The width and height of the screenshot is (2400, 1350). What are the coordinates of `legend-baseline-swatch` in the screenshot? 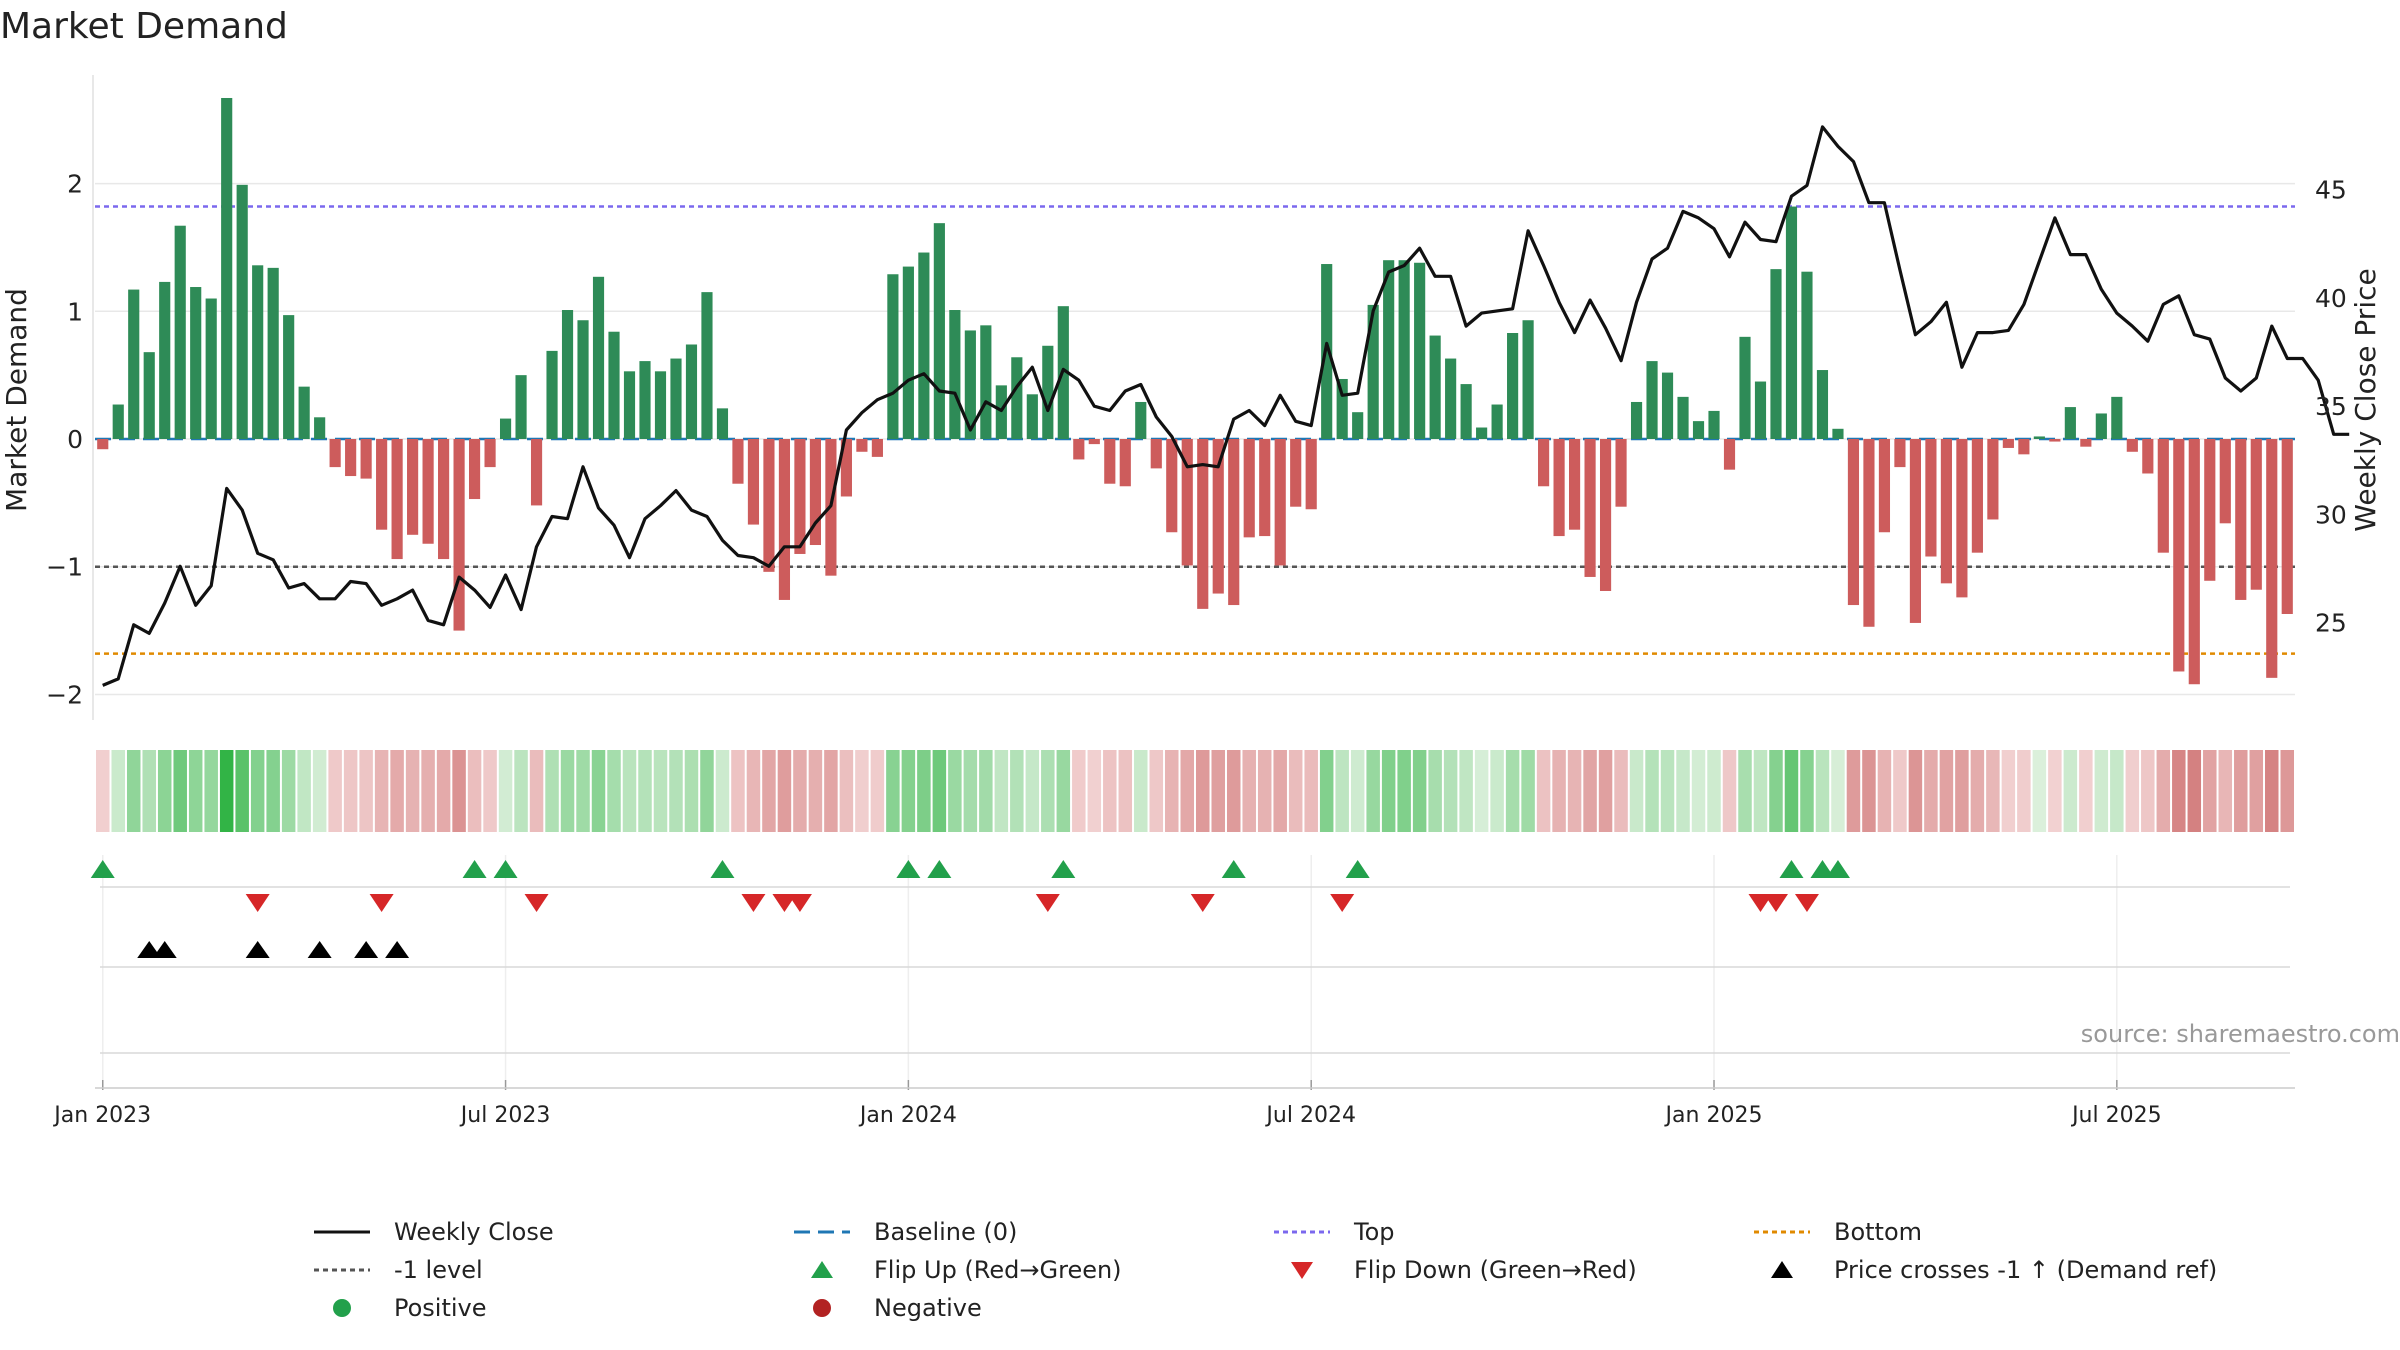 It's located at (822, 1232).